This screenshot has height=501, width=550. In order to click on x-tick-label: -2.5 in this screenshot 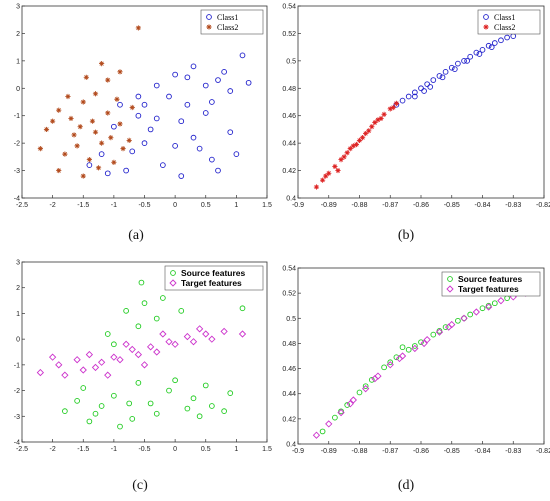, I will do `click(22, 449)`.